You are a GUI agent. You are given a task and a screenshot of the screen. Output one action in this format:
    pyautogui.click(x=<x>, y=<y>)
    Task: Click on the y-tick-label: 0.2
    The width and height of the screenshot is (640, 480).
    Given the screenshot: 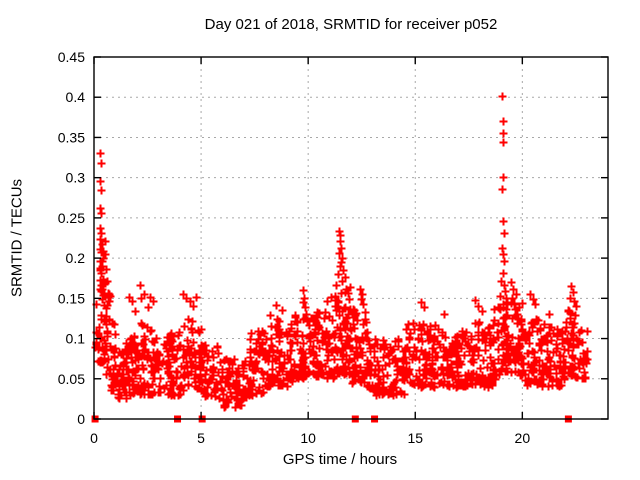 What is the action you would take?
    pyautogui.click(x=76, y=258)
    